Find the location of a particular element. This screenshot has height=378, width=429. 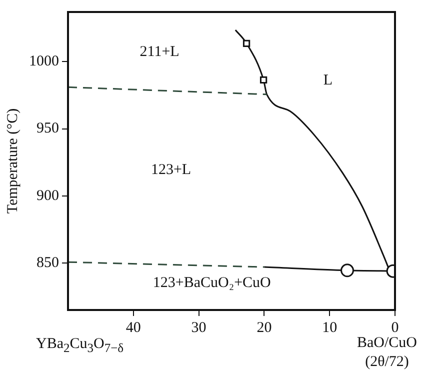

x-tick-label: 0 is located at coordinates (395, 328).